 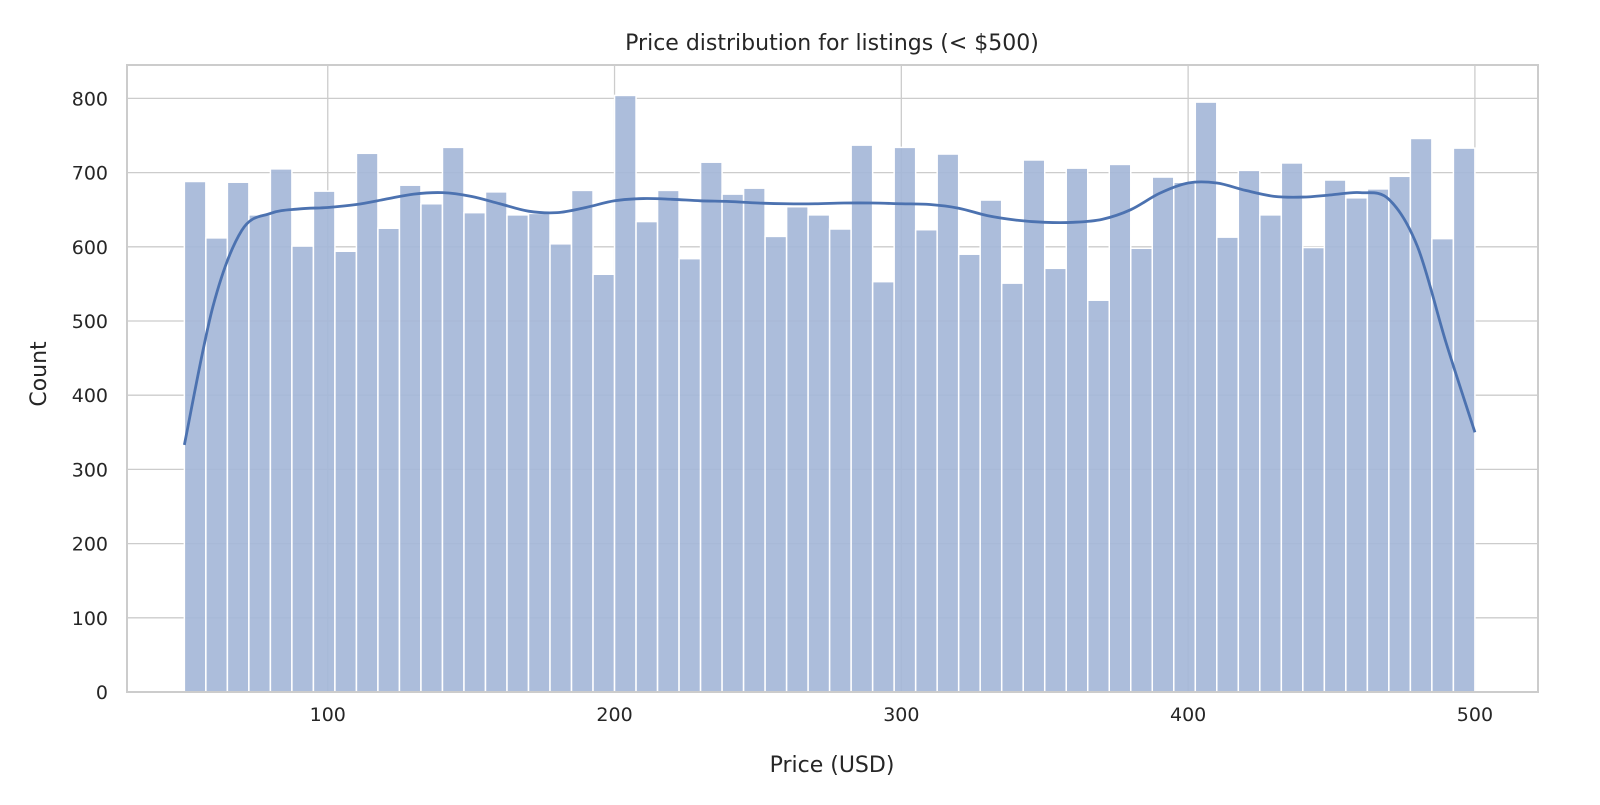 What do you see at coordinates (90, 99) in the screenshot?
I see `y-tick-label: 800` at bounding box center [90, 99].